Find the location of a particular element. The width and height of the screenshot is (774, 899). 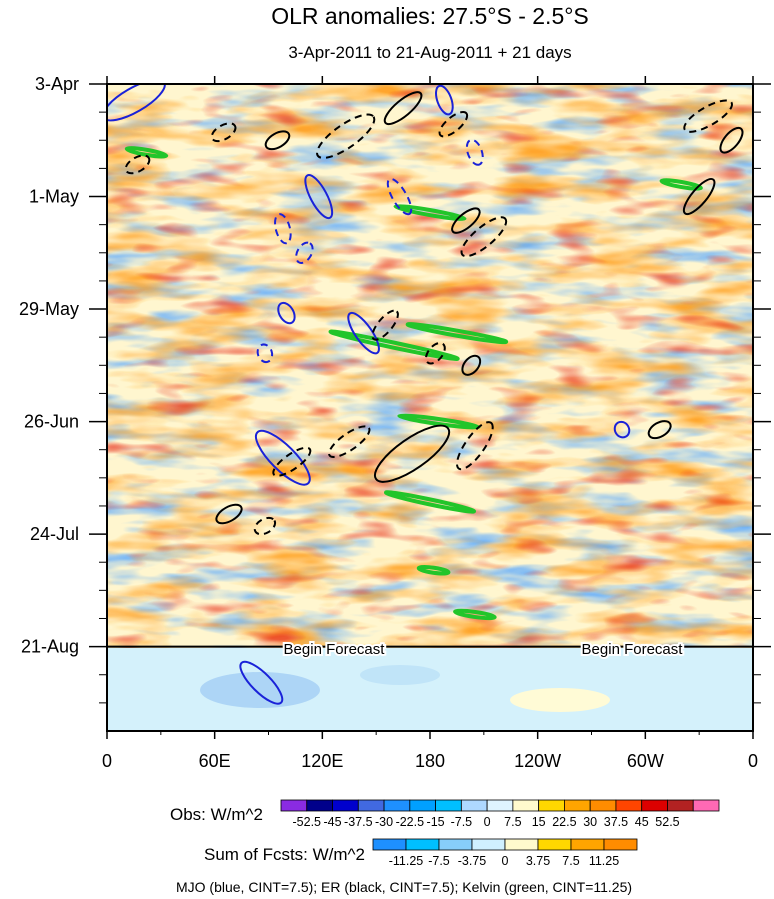

fcst-colorbar-level-label: -11.25 is located at coordinates (406, 861).